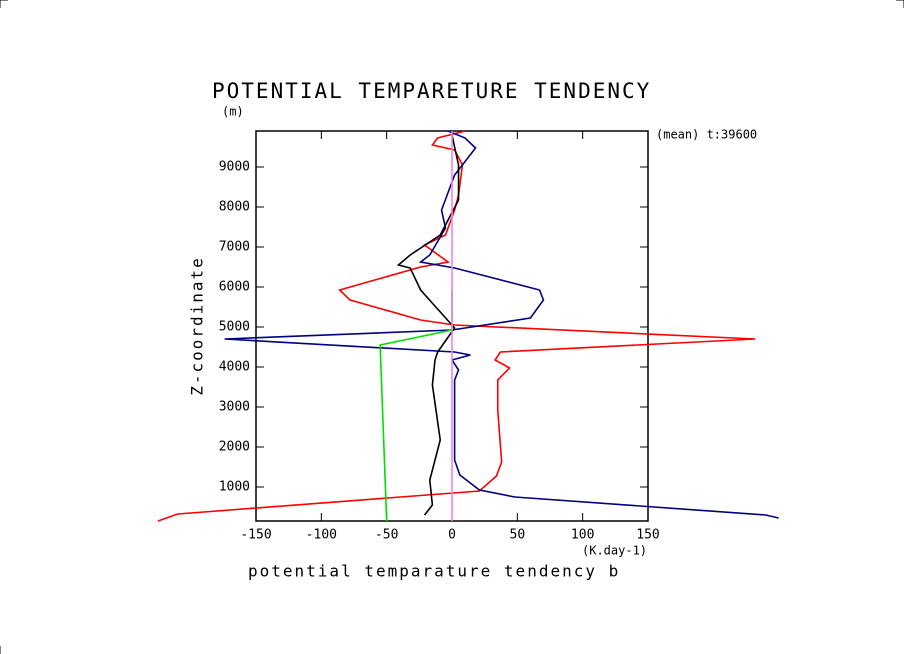 The width and height of the screenshot is (904, 654). What do you see at coordinates (706, 135) in the screenshot?
I see `annotation: (mean) t:39600` at bounding box center [706, 135].